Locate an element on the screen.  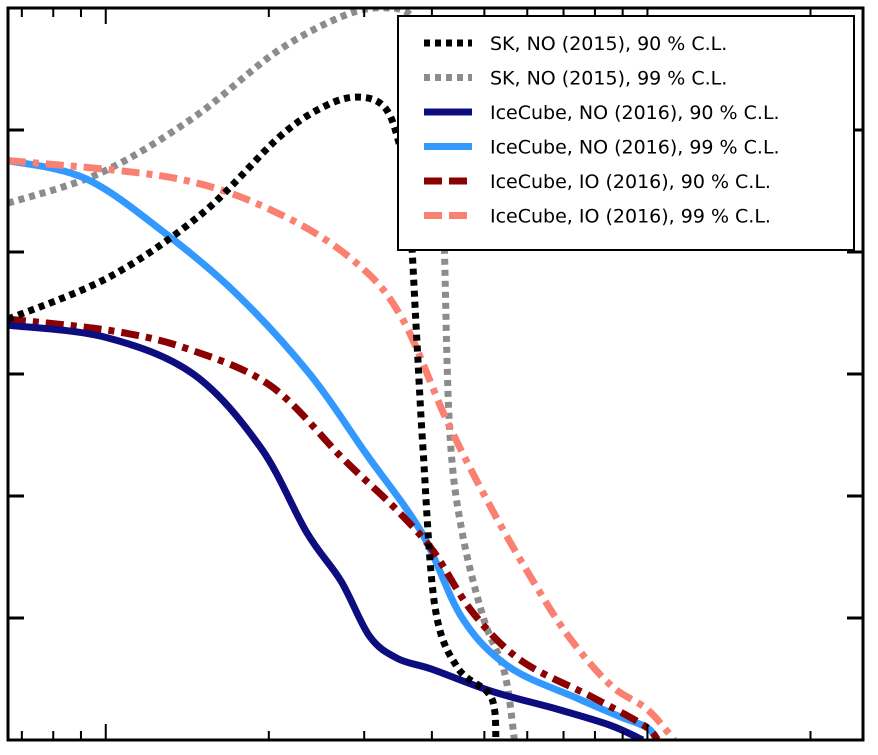
legend-label-2: SK, NO (2015), 99 % C.L. is located at coordinates (608, 79).